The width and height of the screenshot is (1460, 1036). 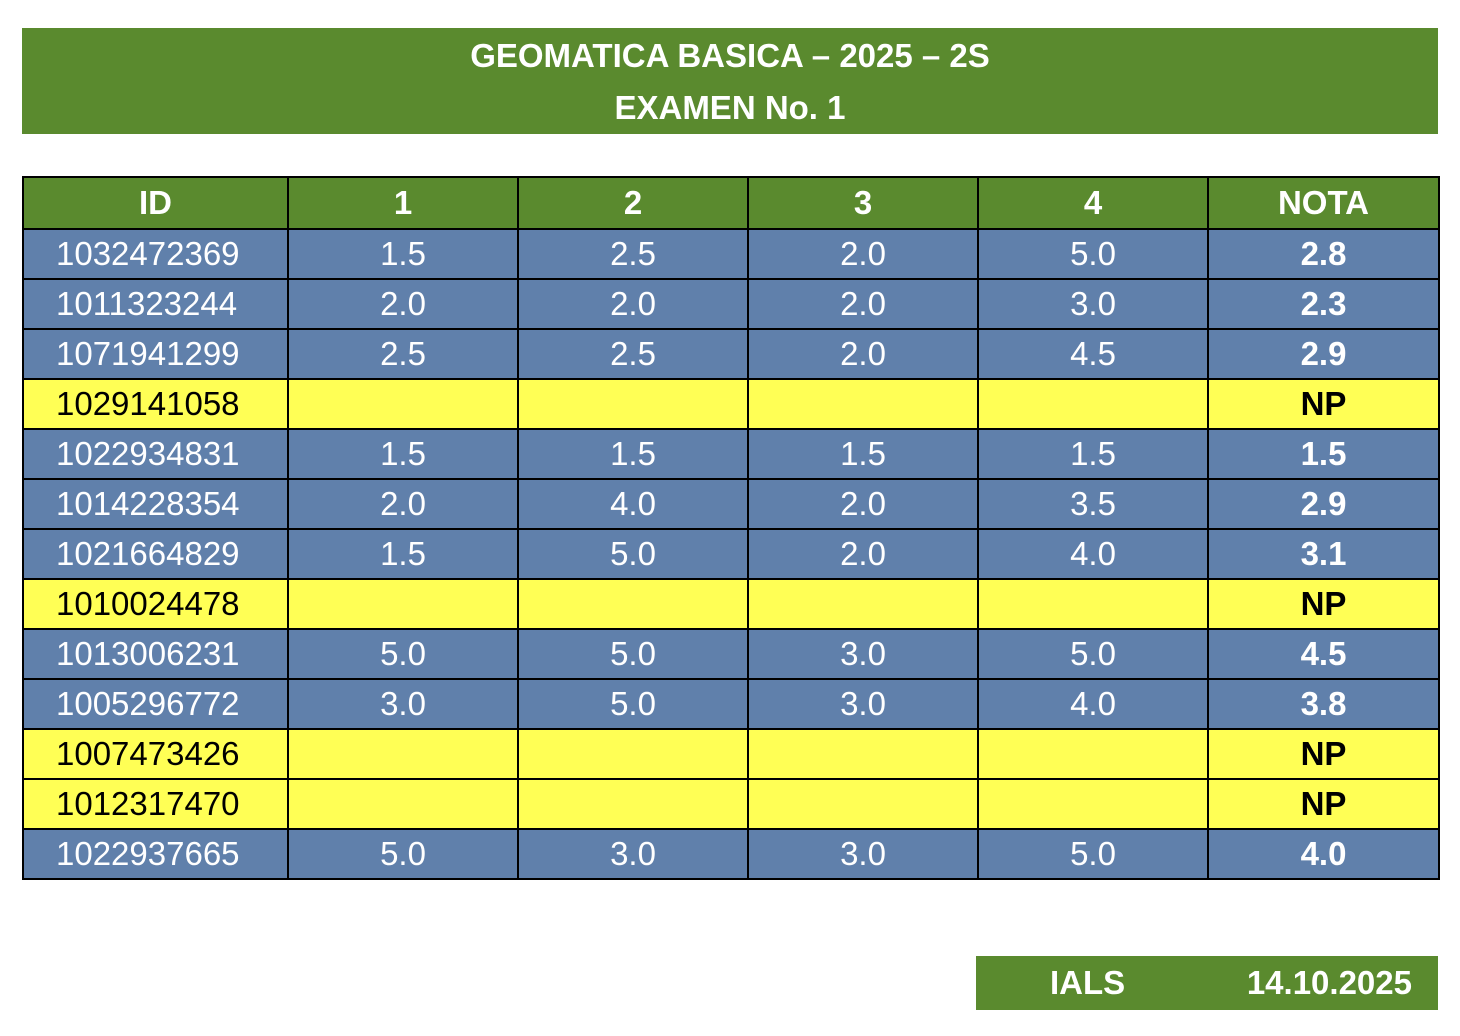 I want to click on column-header-q4: 4, so click(x=1093, y=203).